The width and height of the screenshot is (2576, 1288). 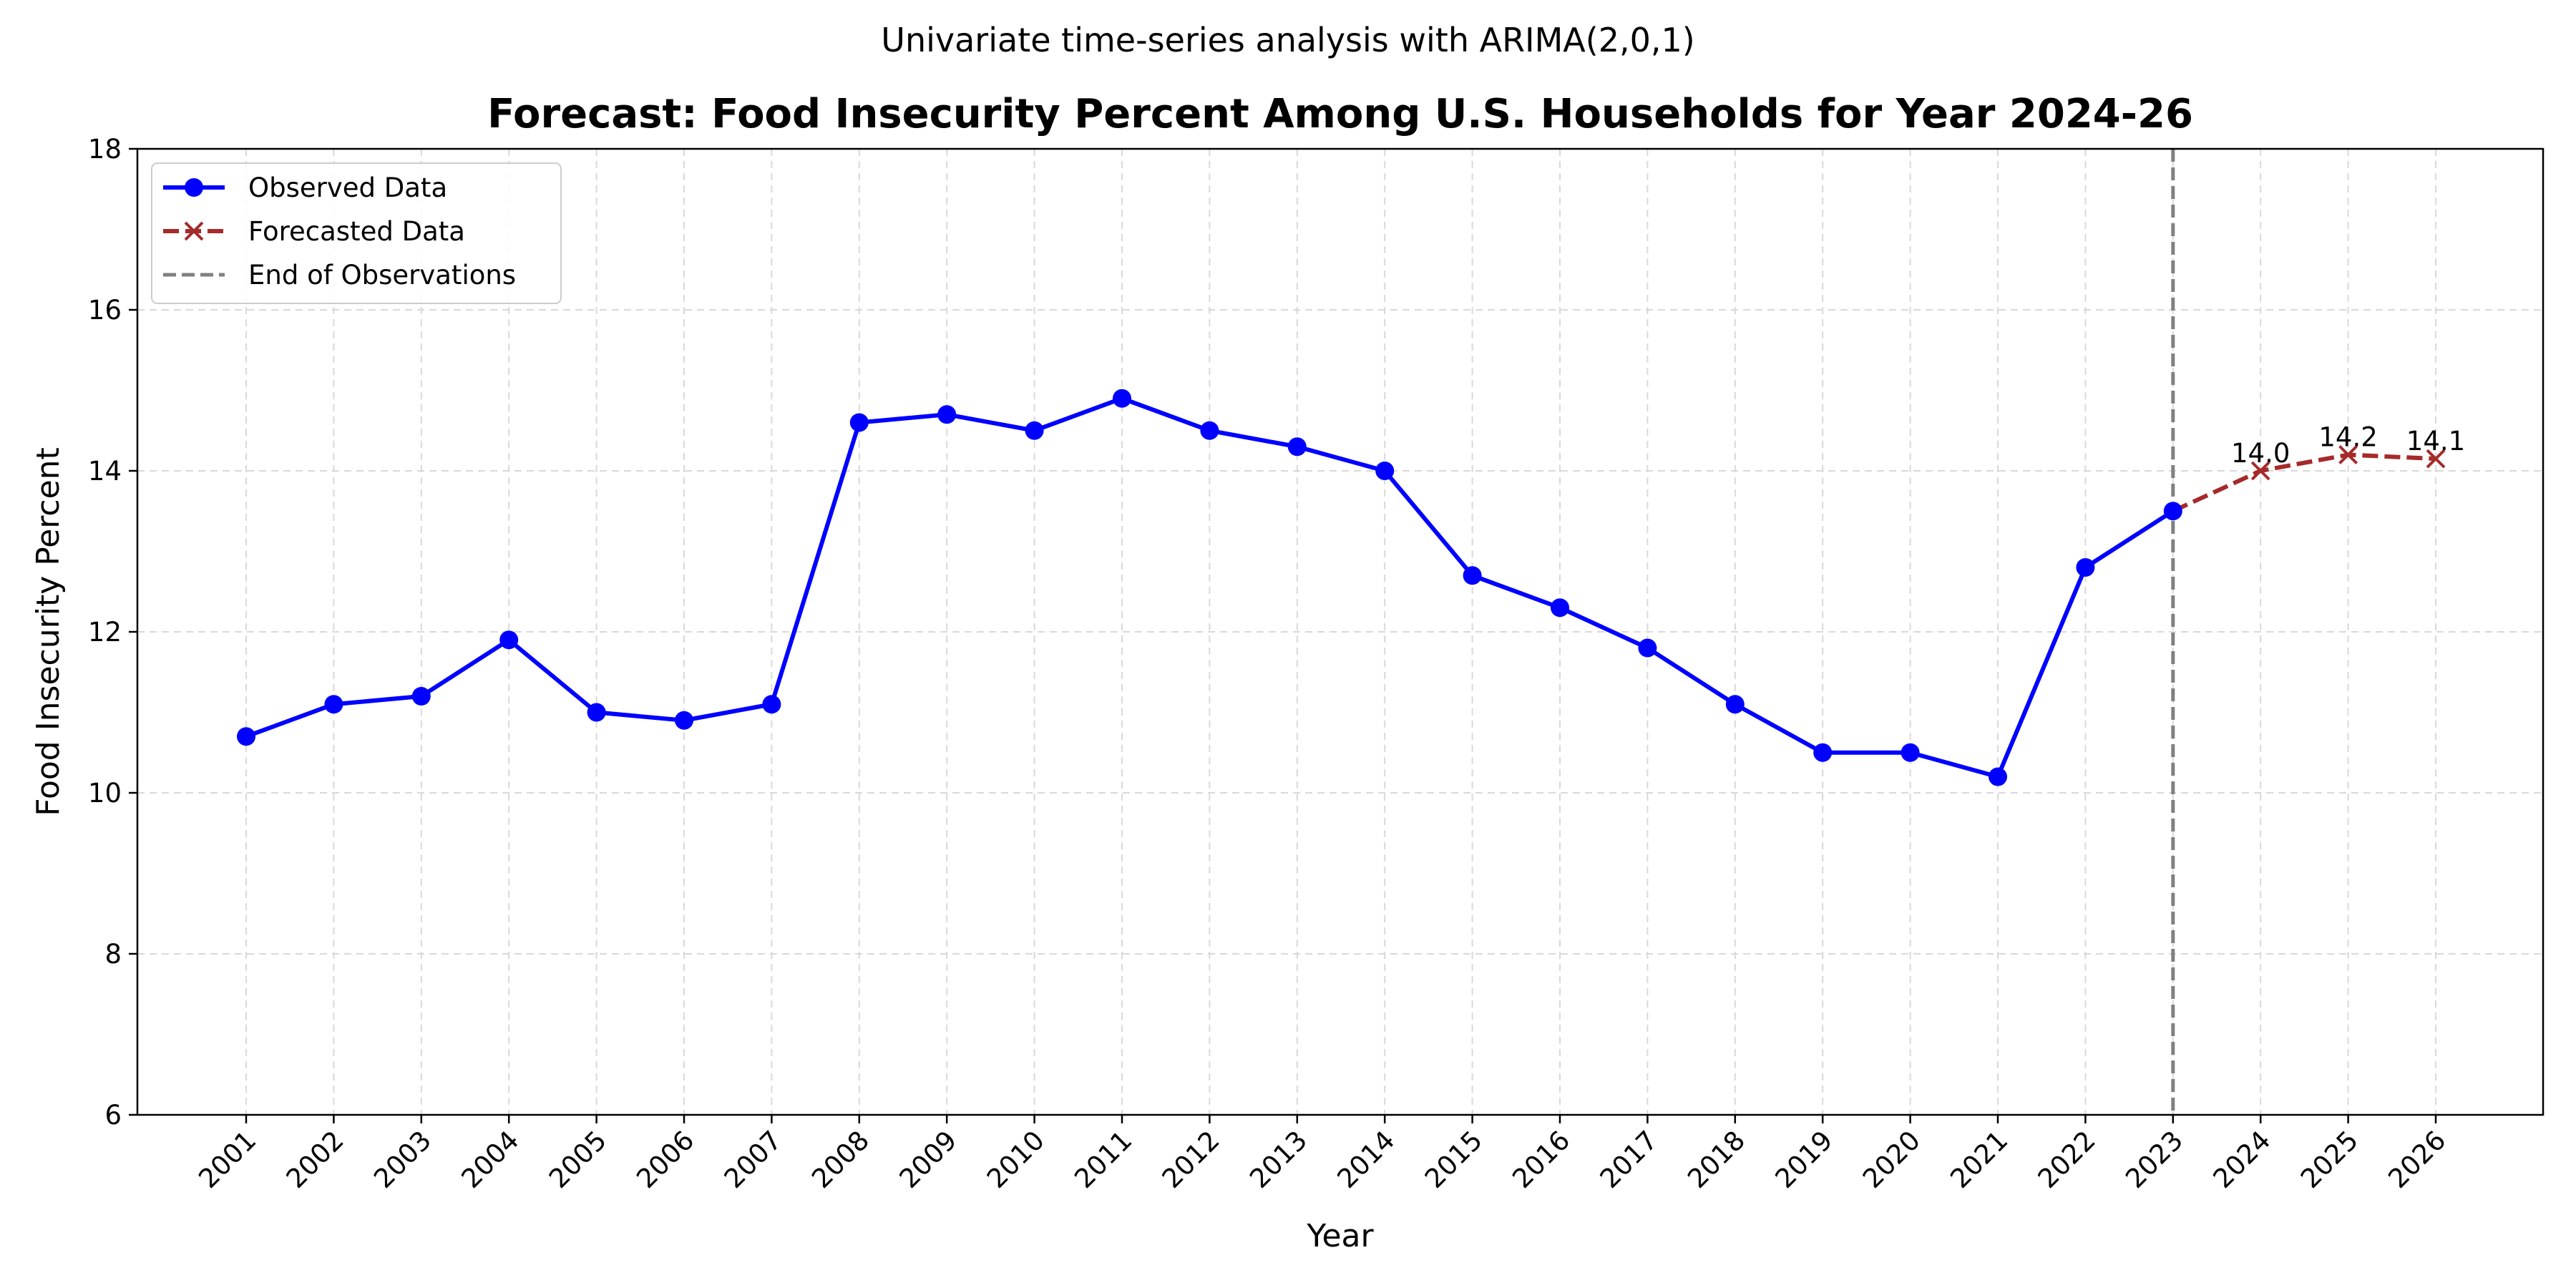 What do you see at coordinates (1804, 1159) in the screenshot?
I see `x-tick-label: 2019` at bounding box center [1804, 1159].